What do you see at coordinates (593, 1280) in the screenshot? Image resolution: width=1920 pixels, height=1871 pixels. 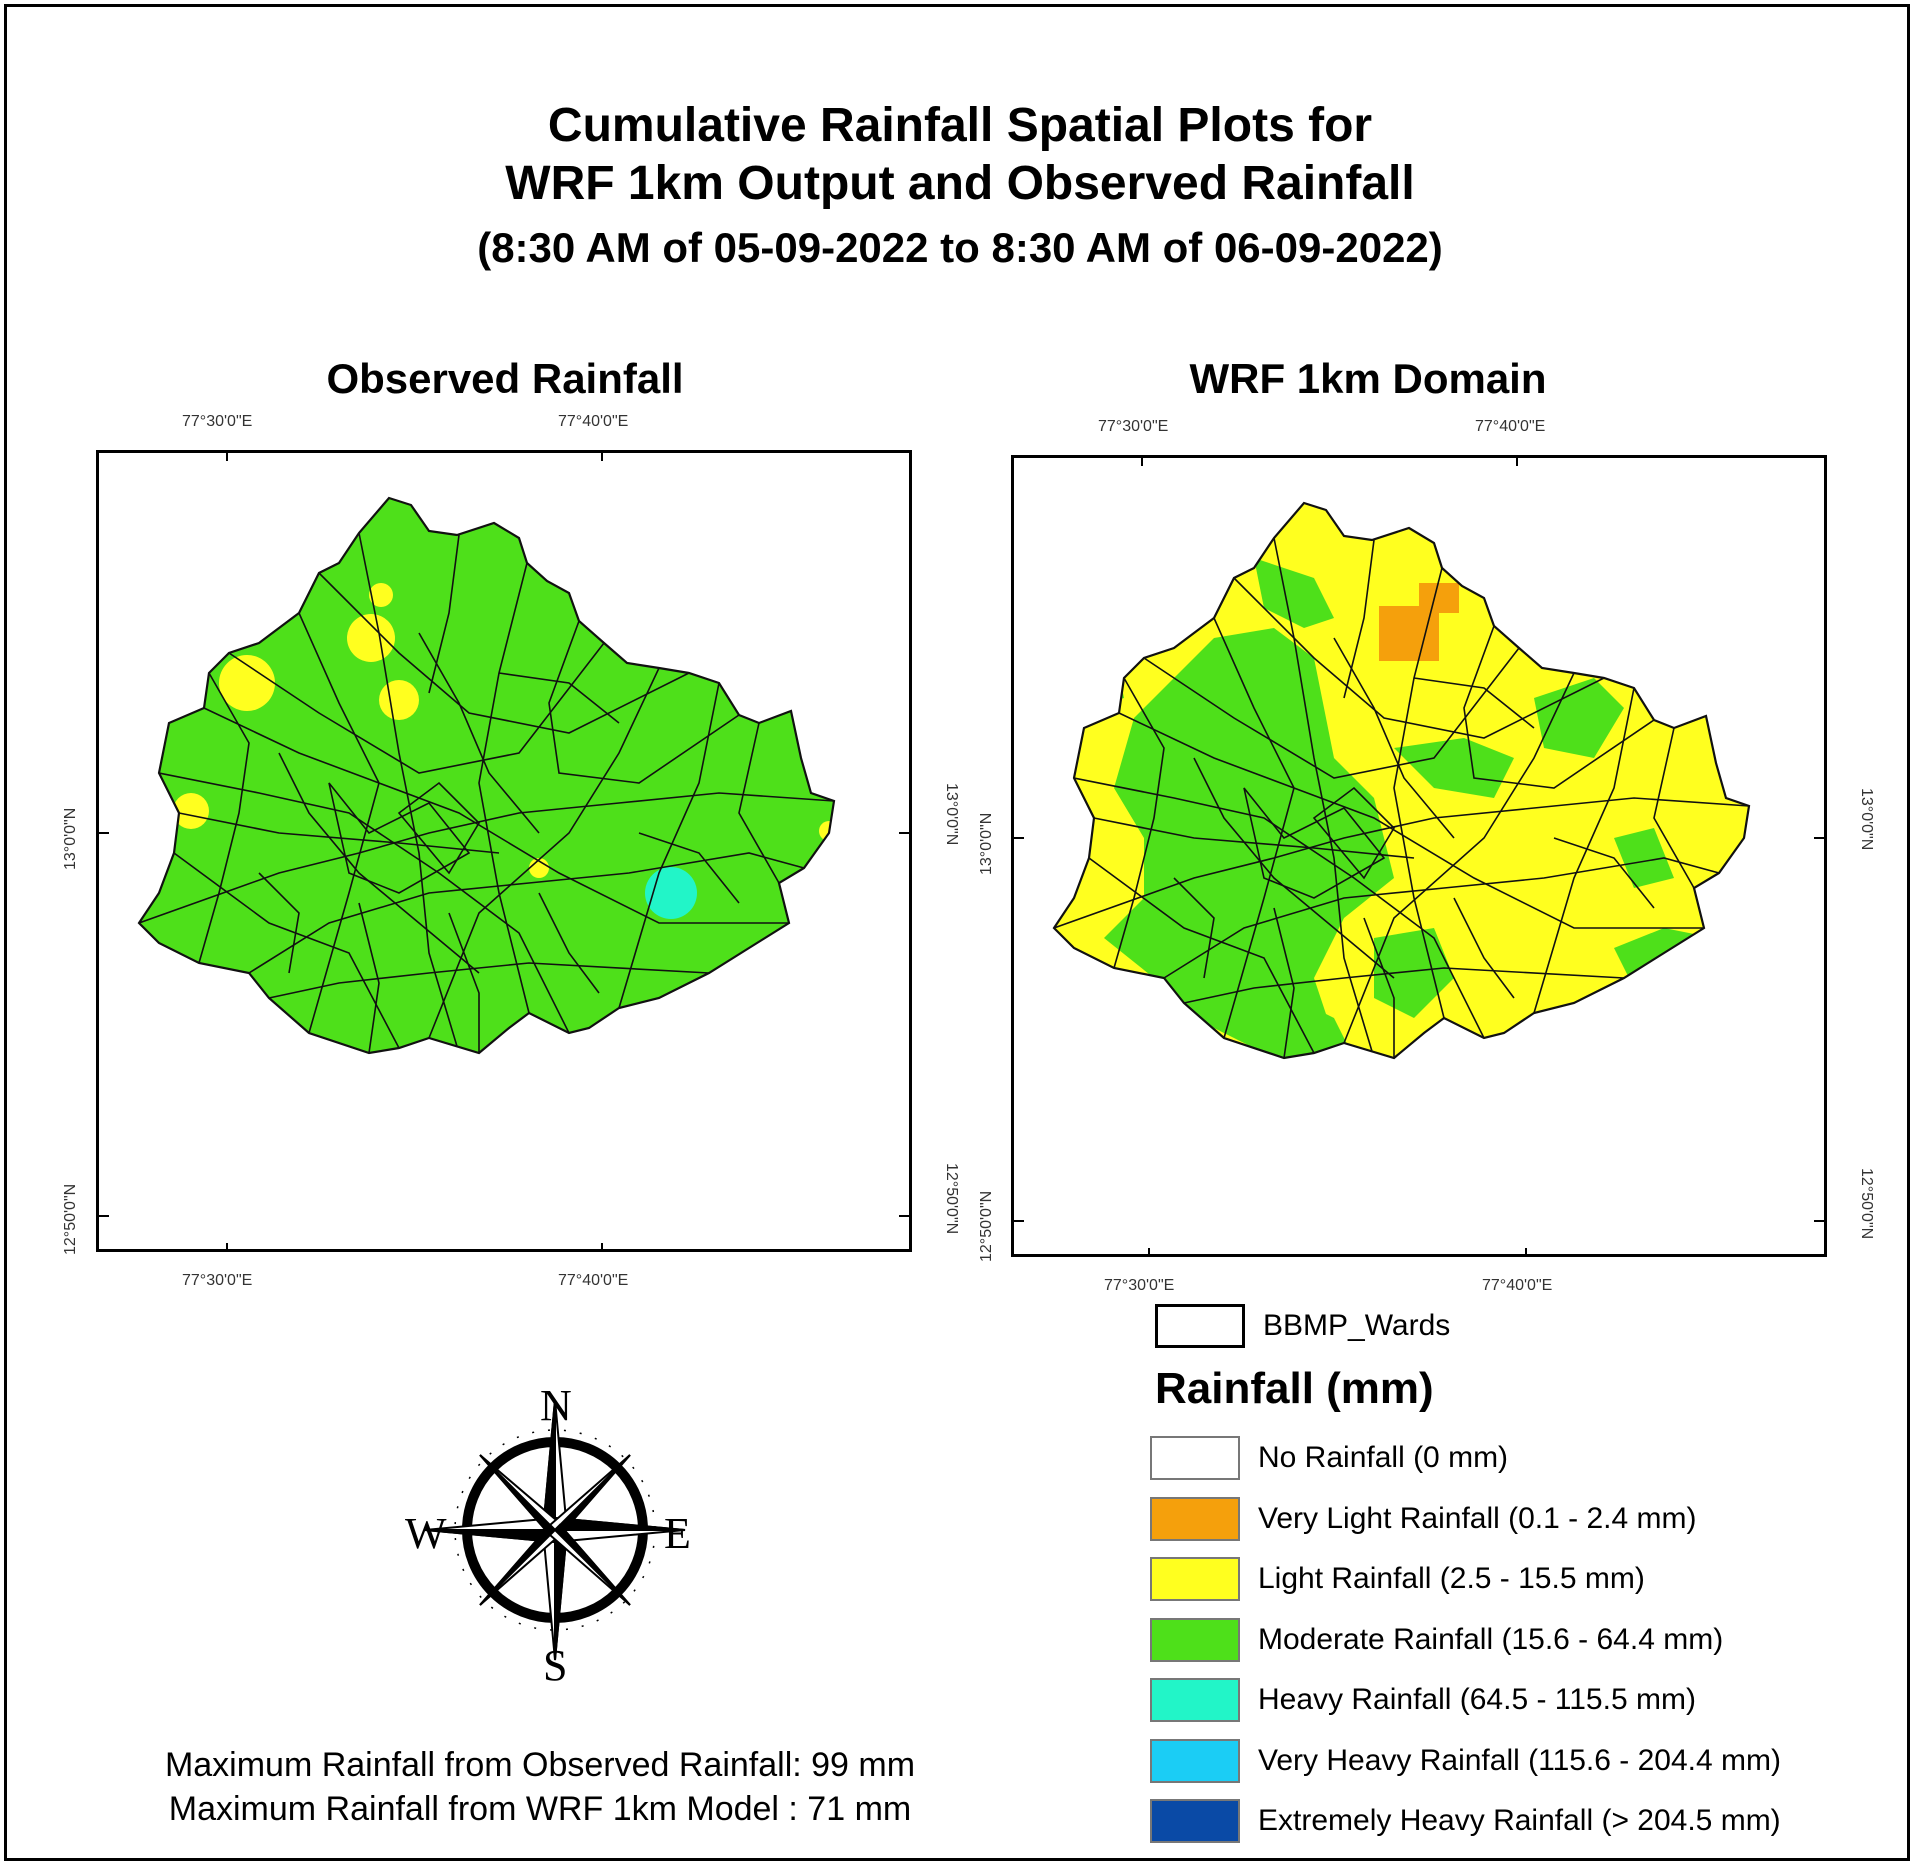 I see `observed-lon-tick-bottom-2: 77°40'0"E` at bounding box center [593, 1280].